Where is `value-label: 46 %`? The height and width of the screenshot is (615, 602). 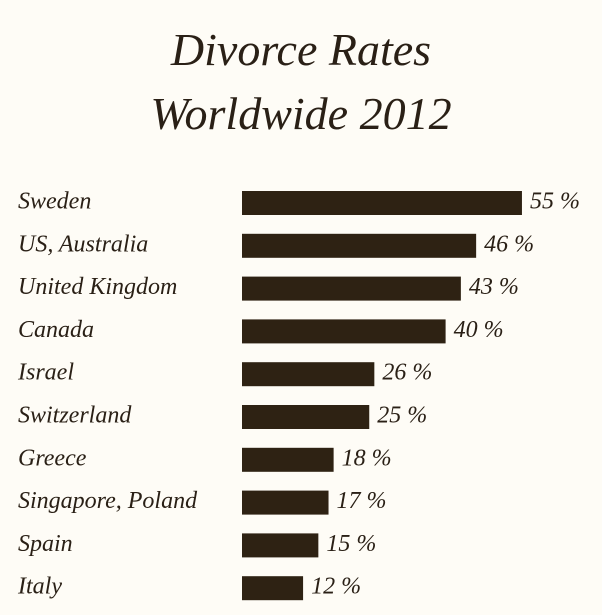
value-label: 46 % is located at coordinates (509, 244).